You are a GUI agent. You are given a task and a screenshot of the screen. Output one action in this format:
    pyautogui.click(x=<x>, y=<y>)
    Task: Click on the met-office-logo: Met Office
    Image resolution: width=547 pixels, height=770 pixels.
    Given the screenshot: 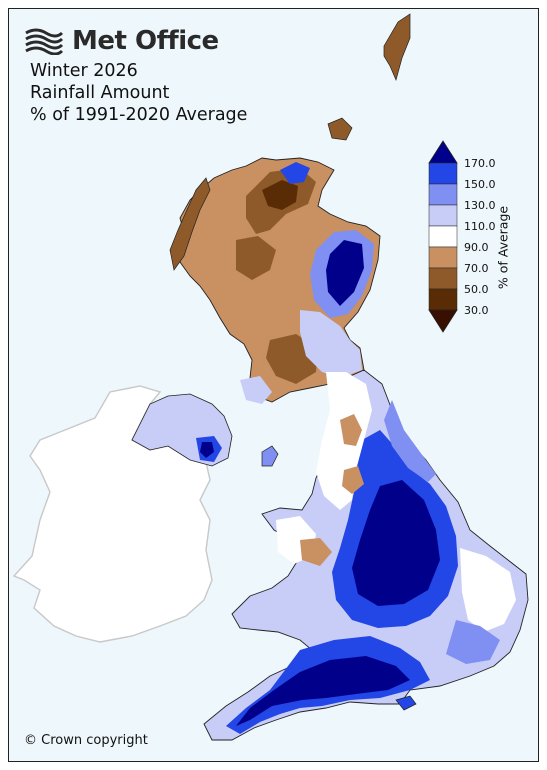 What is the action you would take?
    pyautogui.click(x=121, y=41)
    